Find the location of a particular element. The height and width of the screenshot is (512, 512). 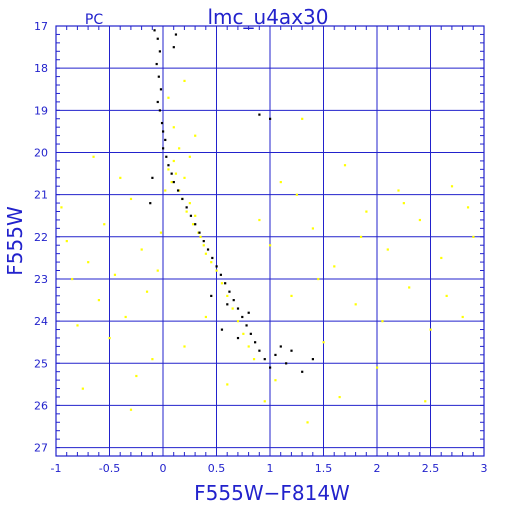

chart-title: lmc_u4ax30 is located at coordinates (268, 17).